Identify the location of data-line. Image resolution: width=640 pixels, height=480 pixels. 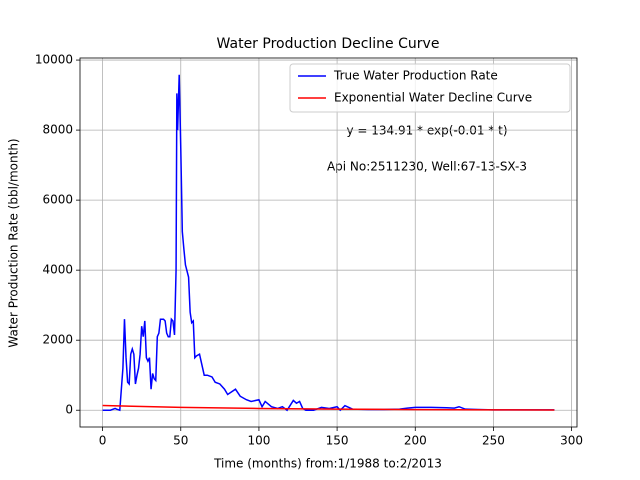
(328, 407).